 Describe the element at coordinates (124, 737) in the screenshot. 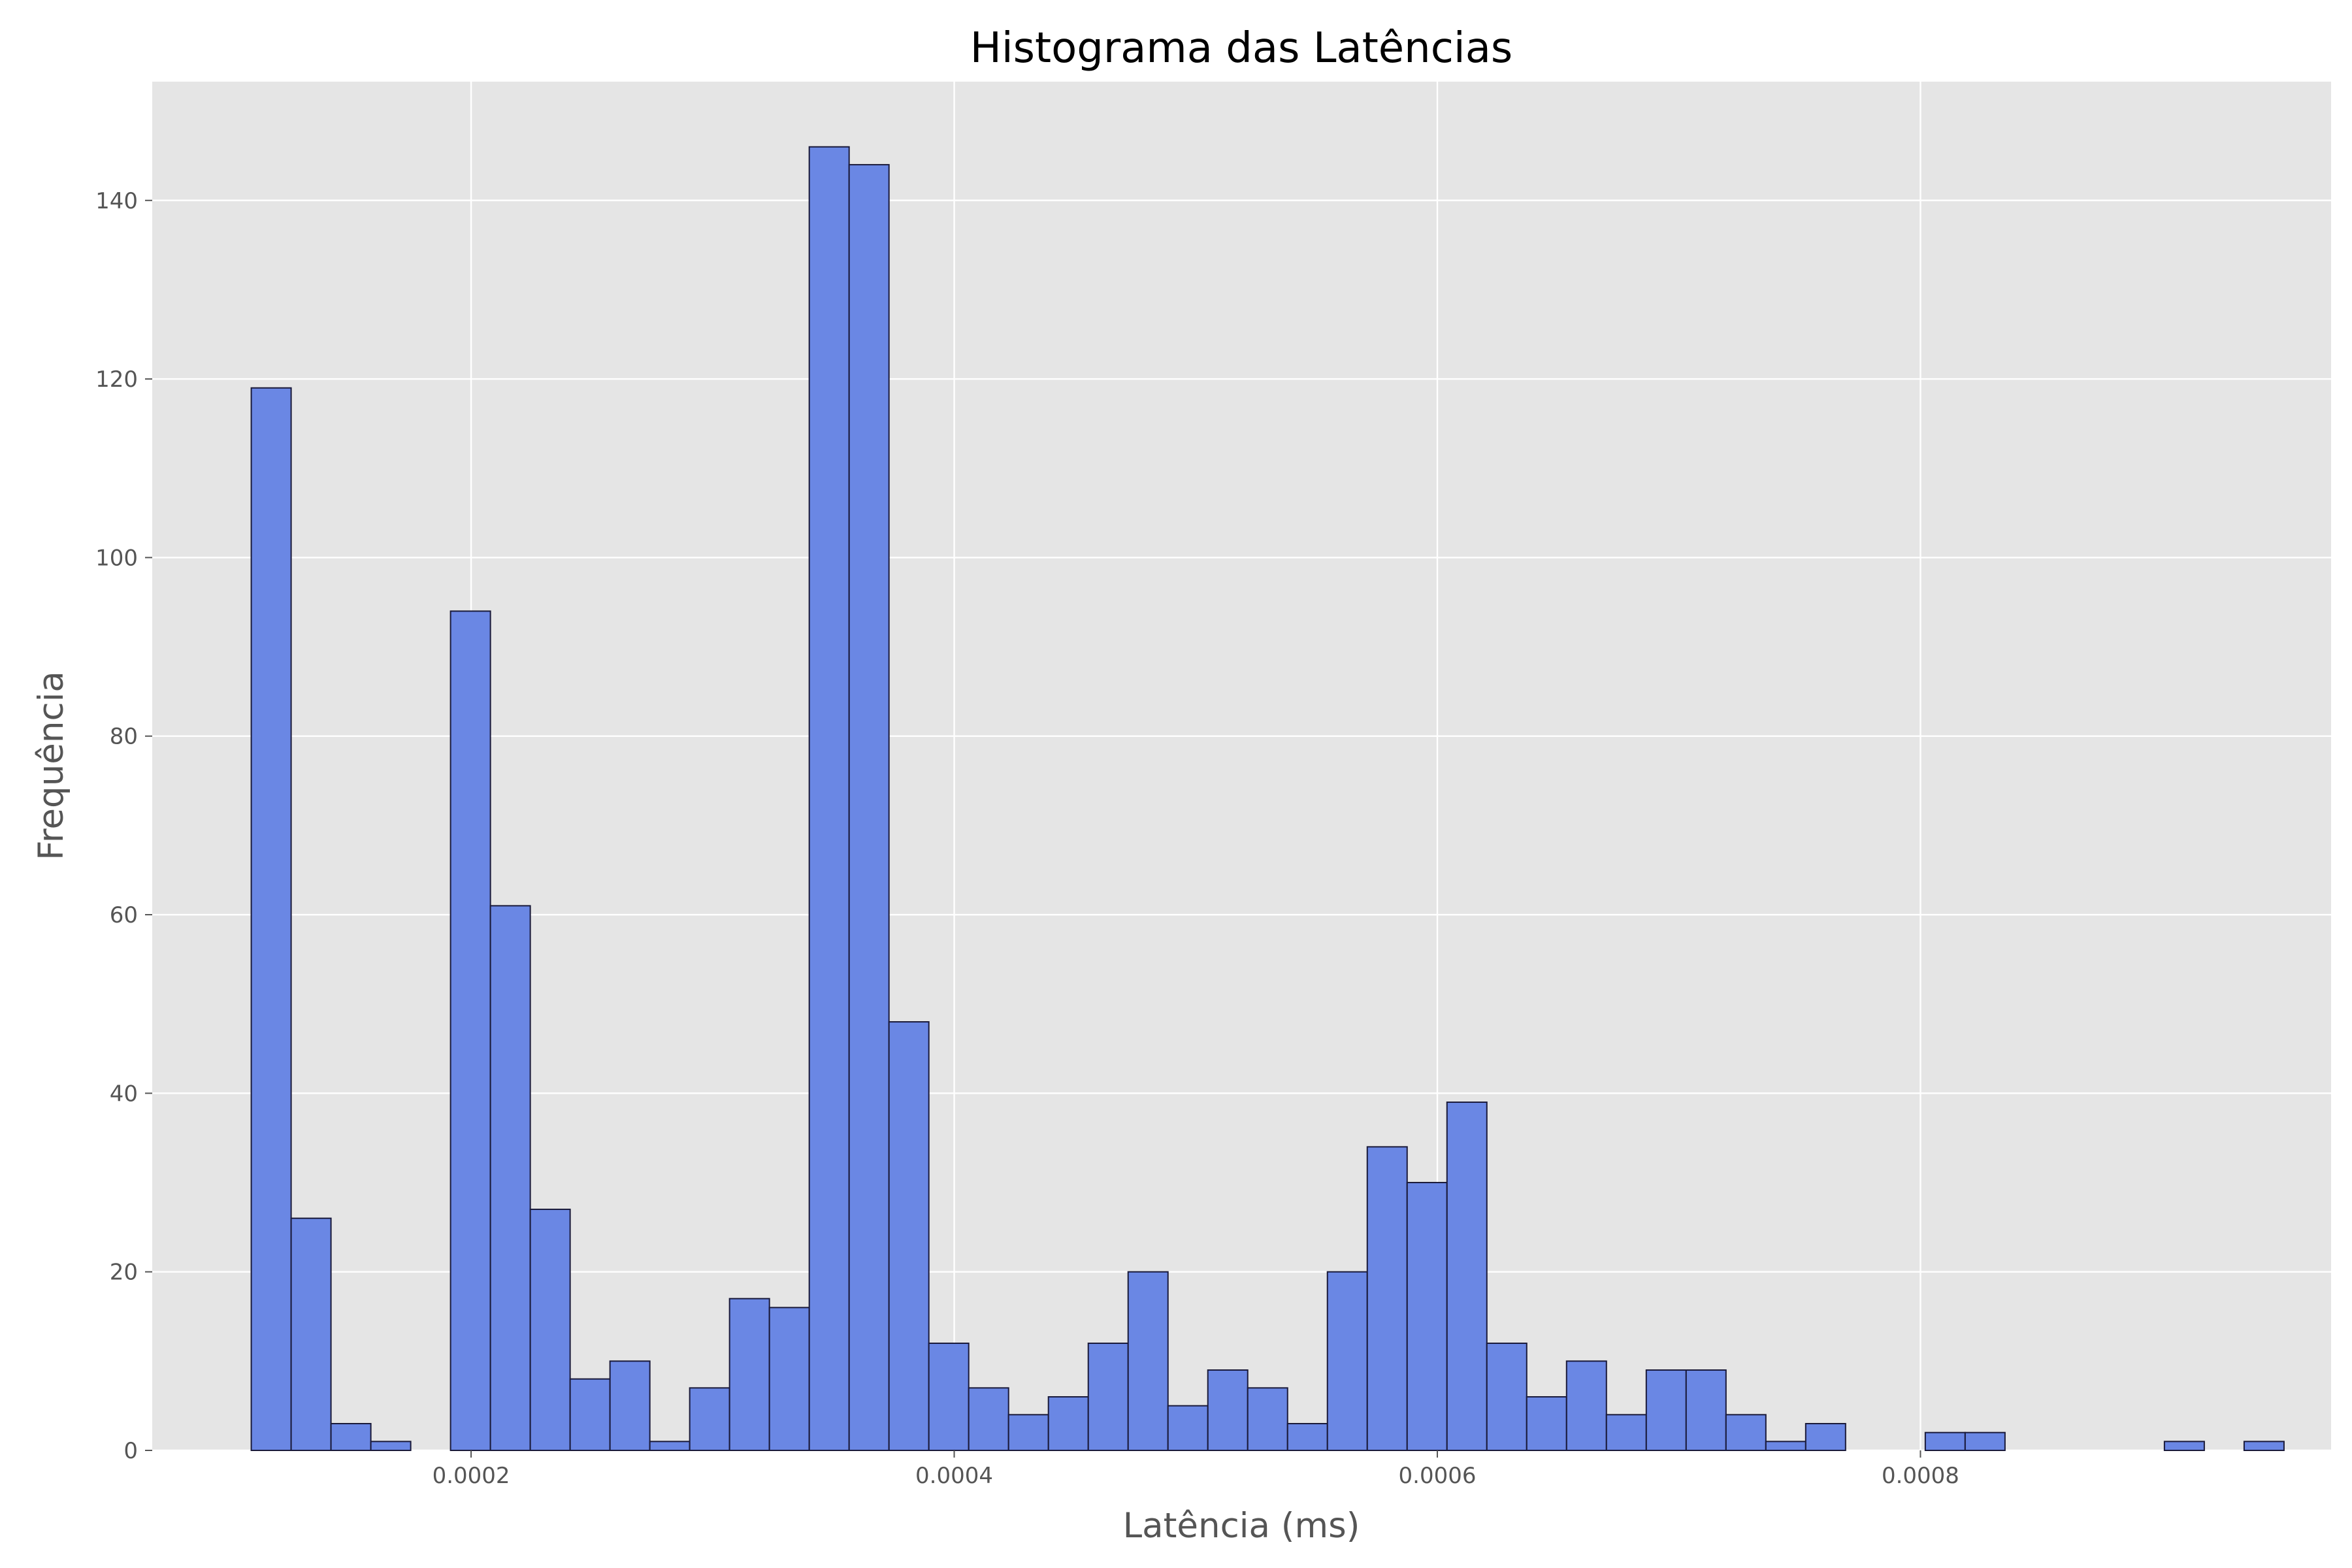

I see `y-tick-label: 80` at that location.